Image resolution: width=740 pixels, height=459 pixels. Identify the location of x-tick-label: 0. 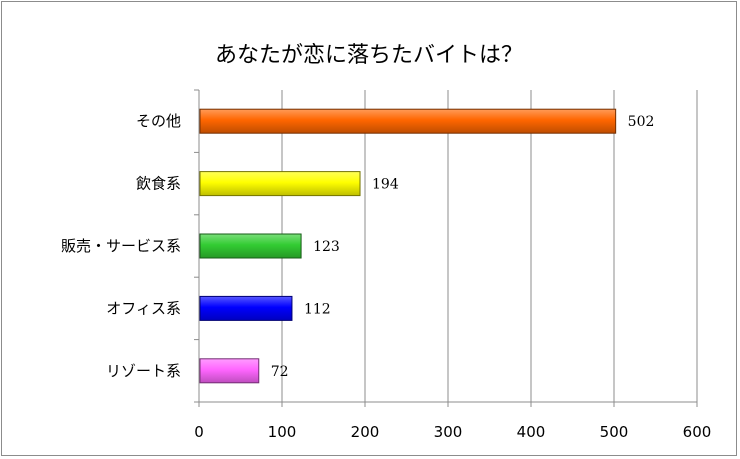
(199, 432).